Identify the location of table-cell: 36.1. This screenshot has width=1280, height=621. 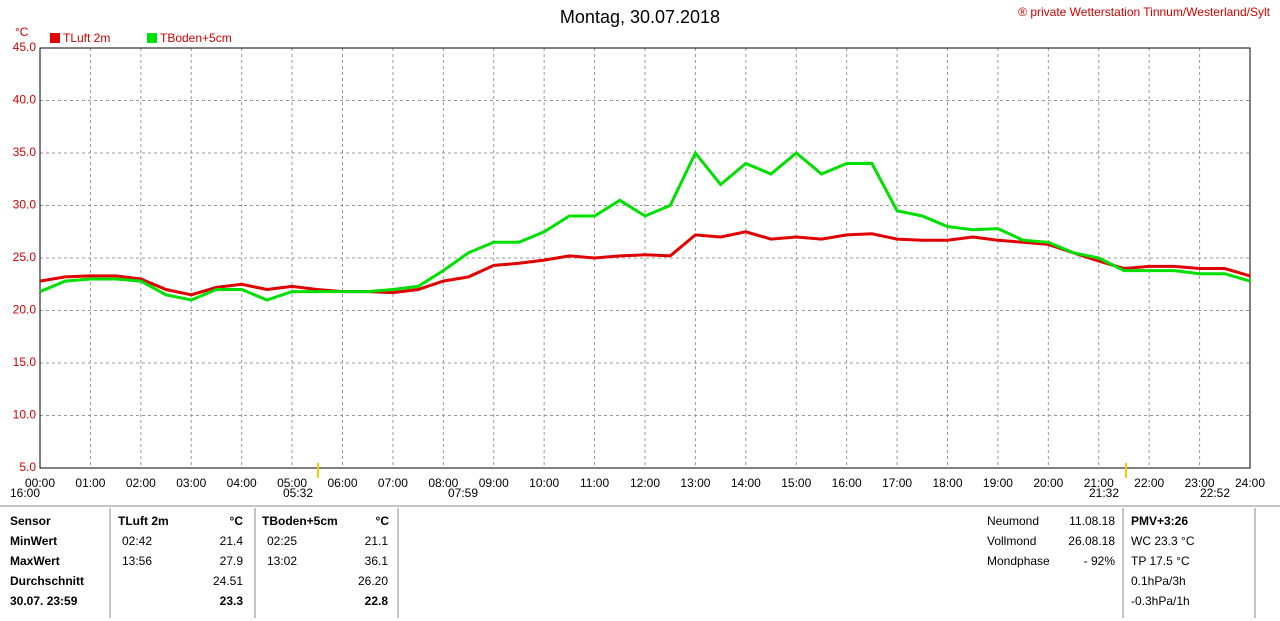
(377, 561).